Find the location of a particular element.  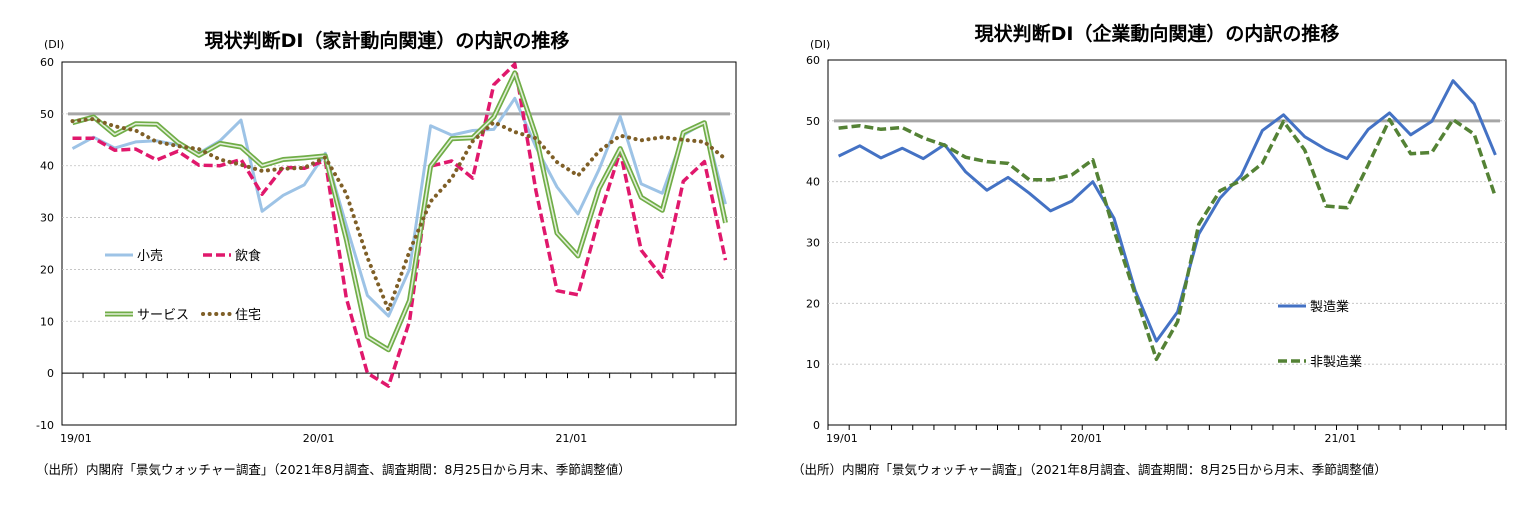

chart-title: 現状判断DI（家計動向関連）の内訳の推移 is located at coordinates (387, 40).